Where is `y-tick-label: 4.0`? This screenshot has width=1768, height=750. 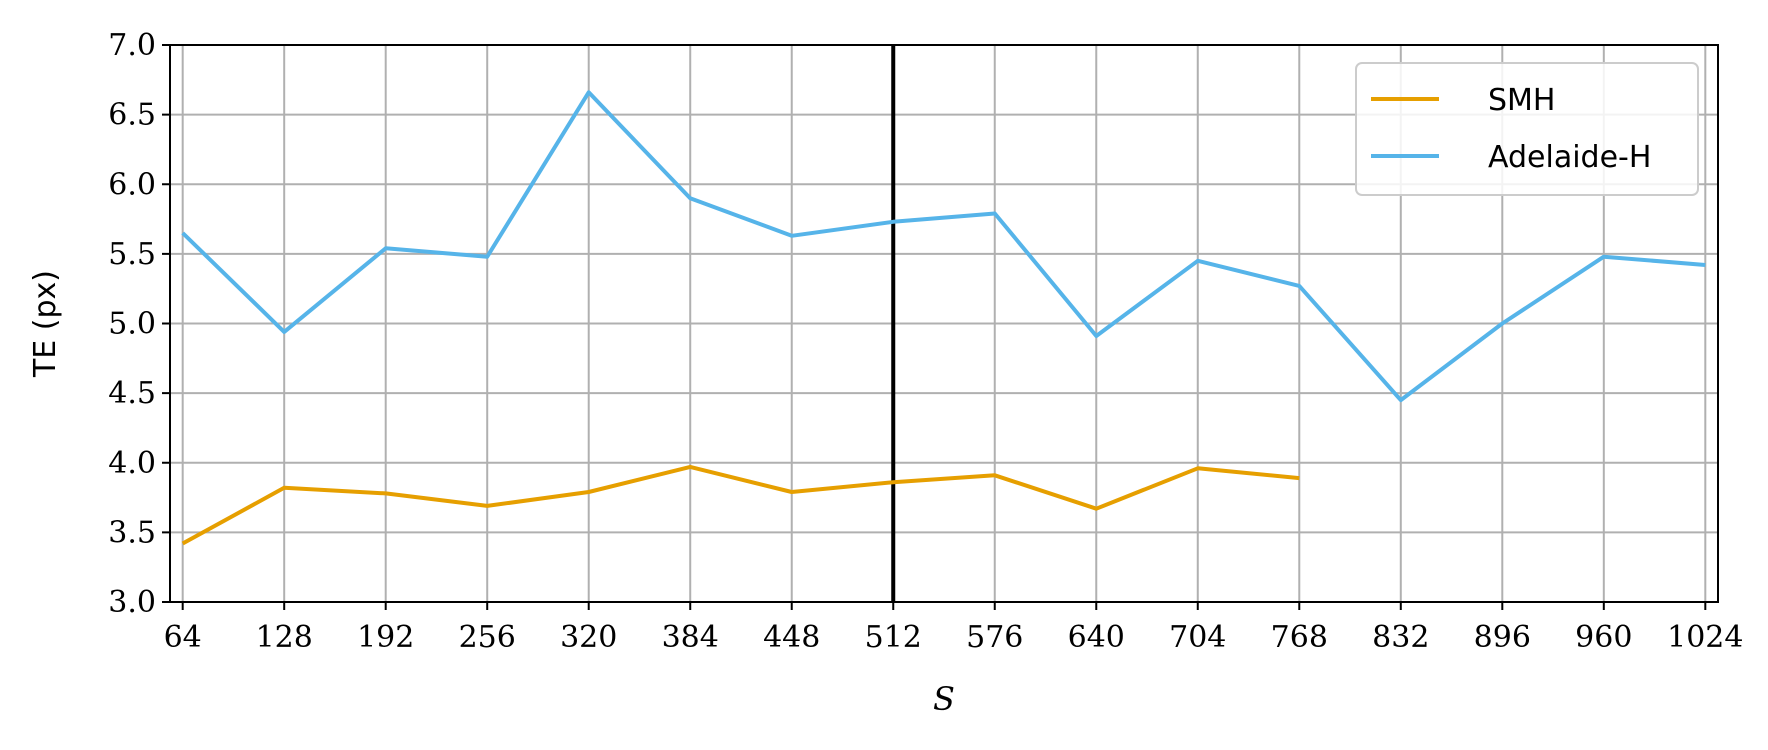 y-tick-label: 4.0 is located at coordinates (132, 463).